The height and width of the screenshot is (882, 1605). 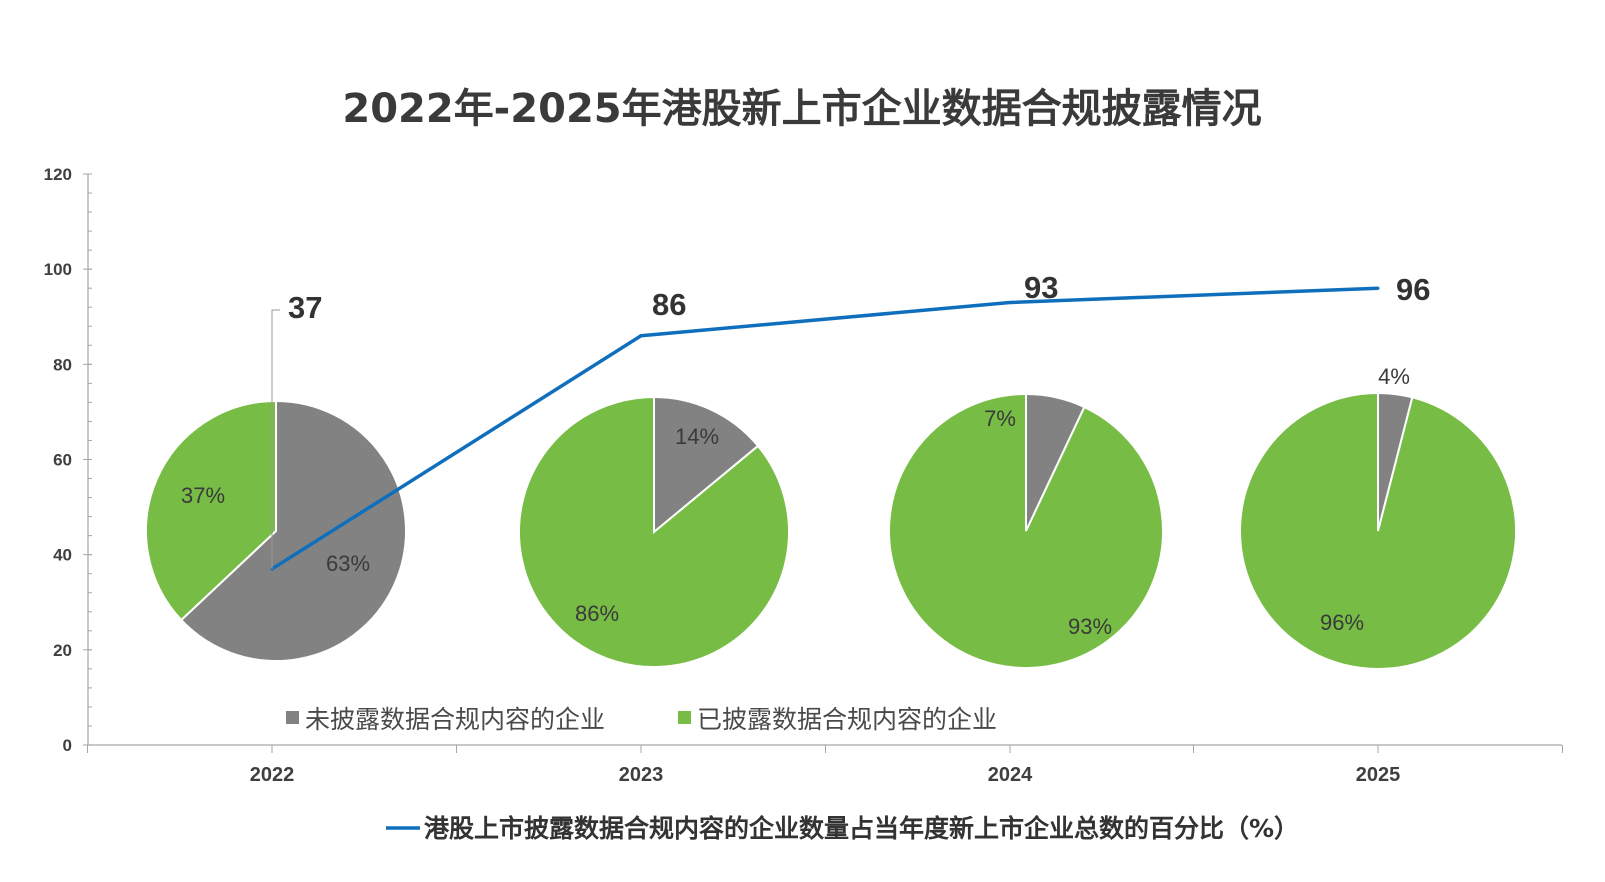 What do you see at coordinates (305, 307) in the screenshot?
I see `series-data-label: 37` at bounding box center [305, 307].